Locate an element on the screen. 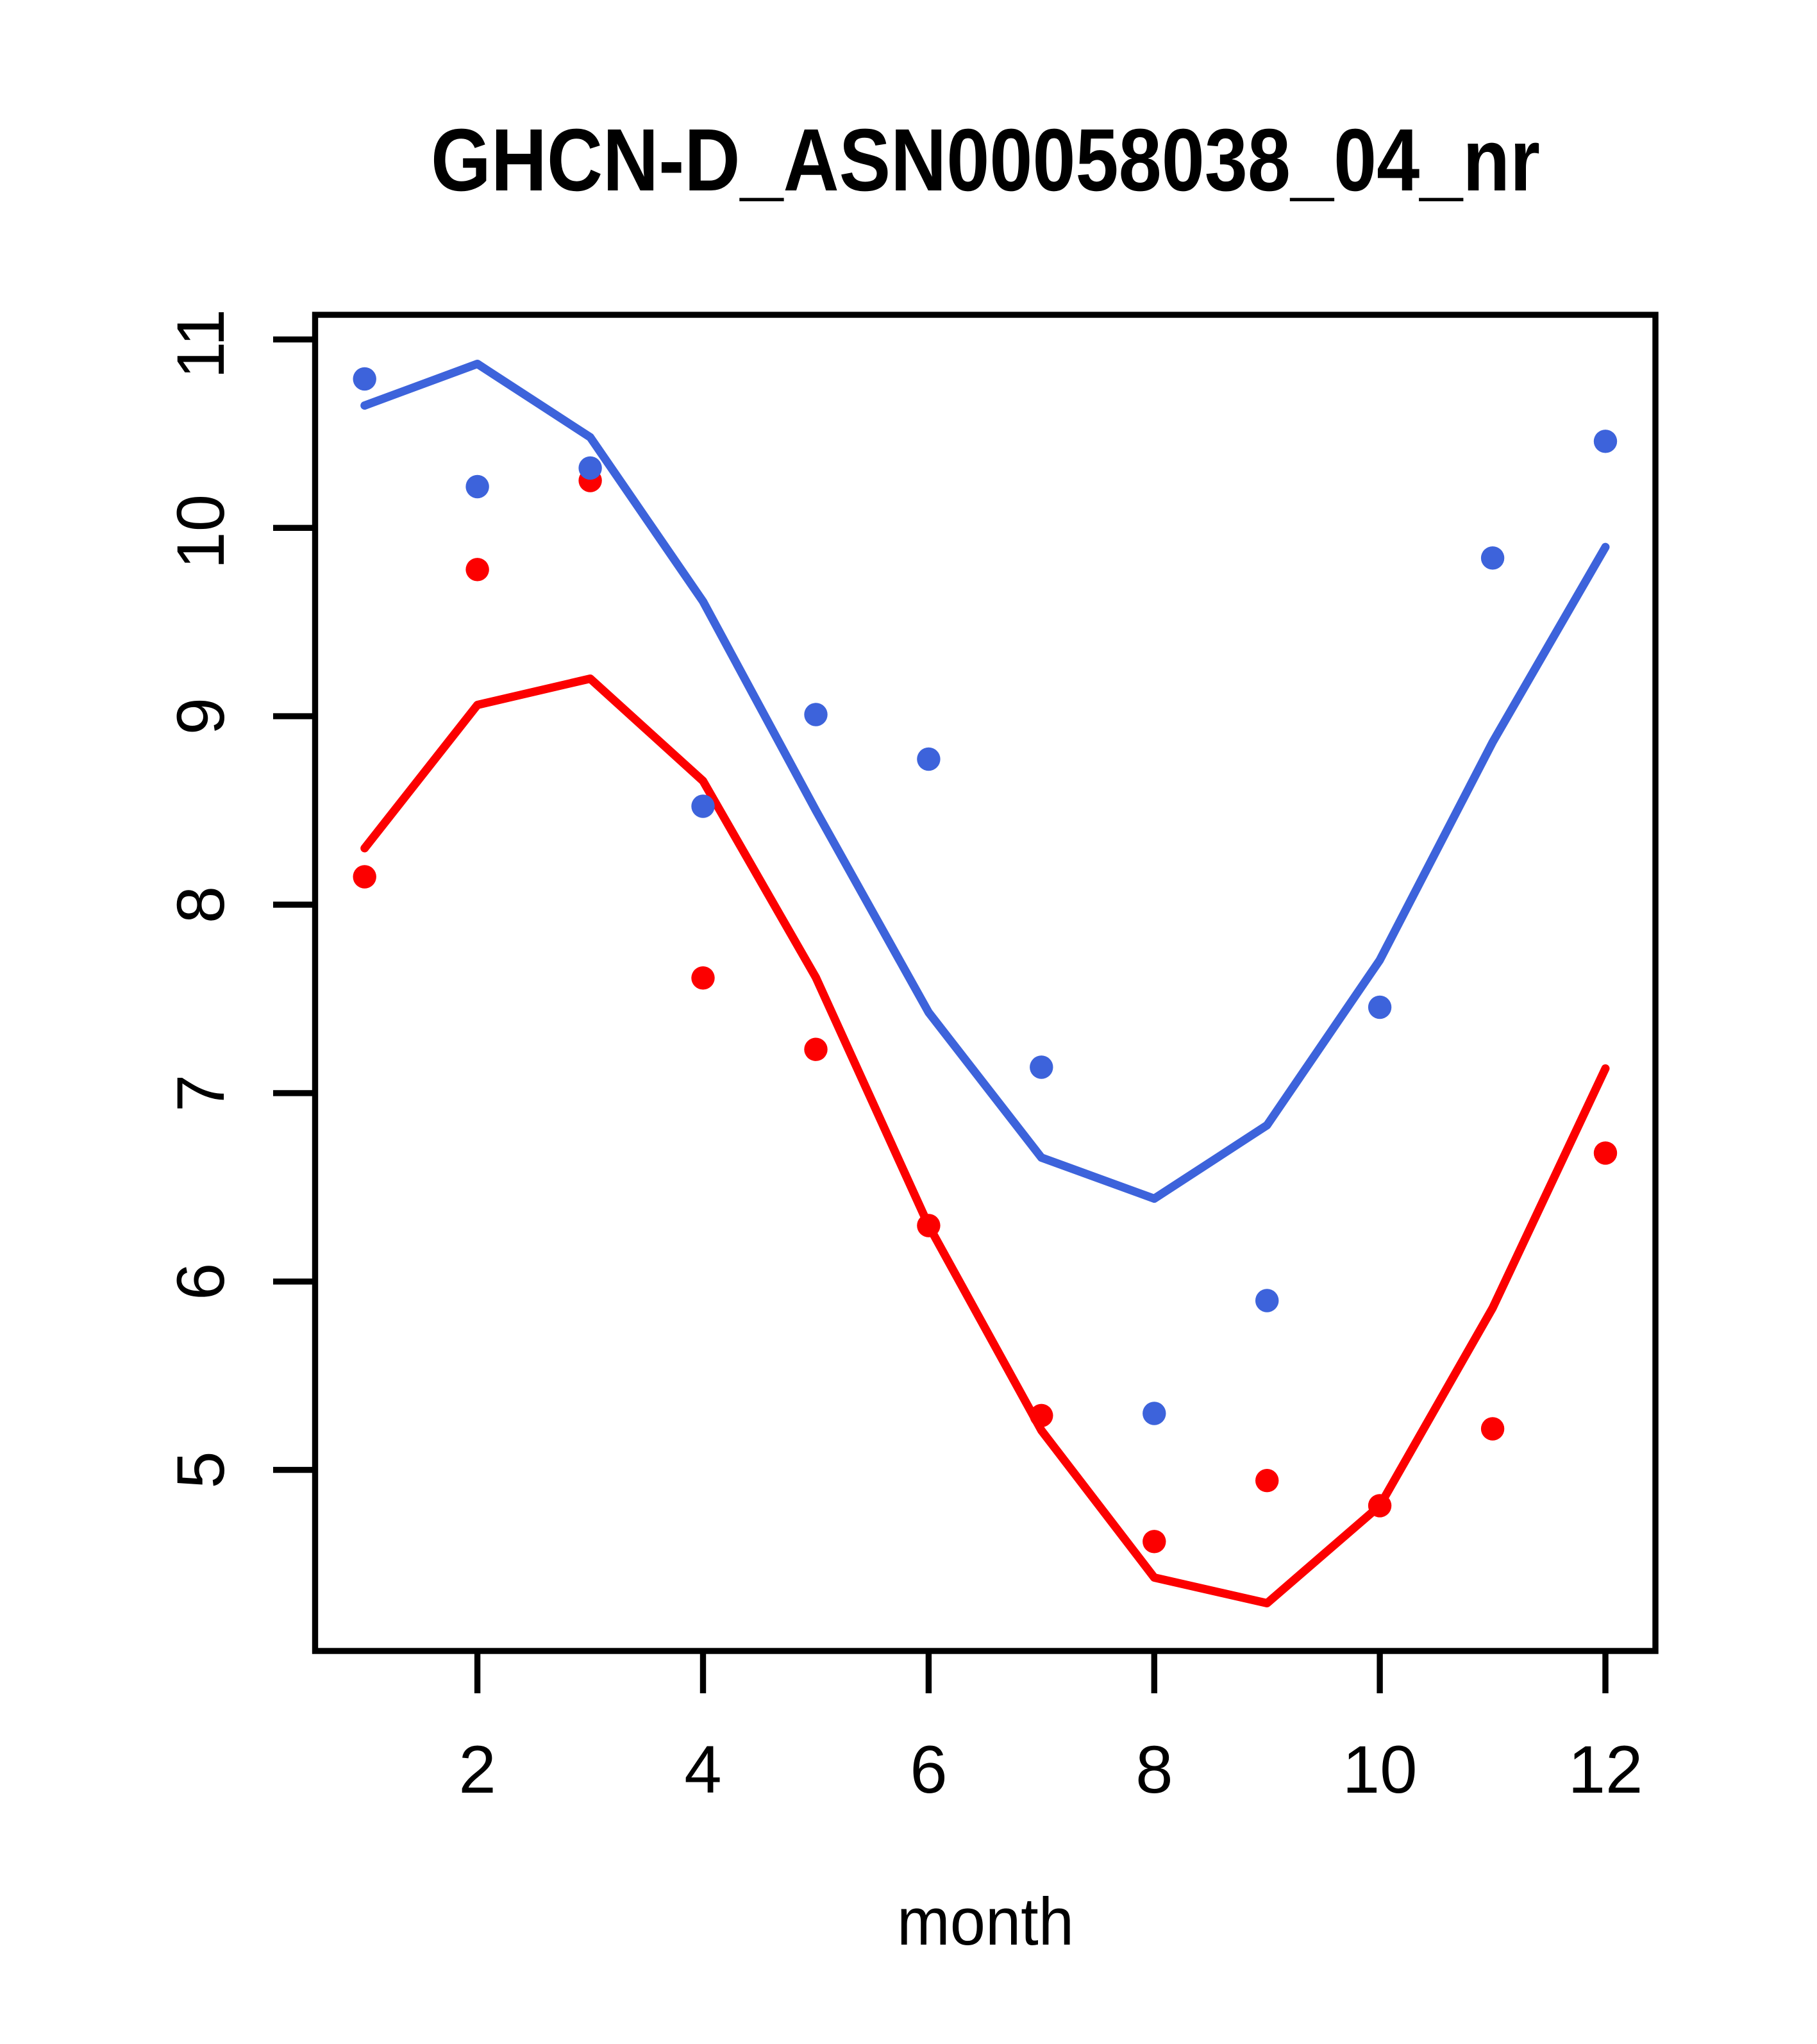 This screenshot has height=2044, width=1817. svg-text: 4 is located at coordinates (703, 1769).